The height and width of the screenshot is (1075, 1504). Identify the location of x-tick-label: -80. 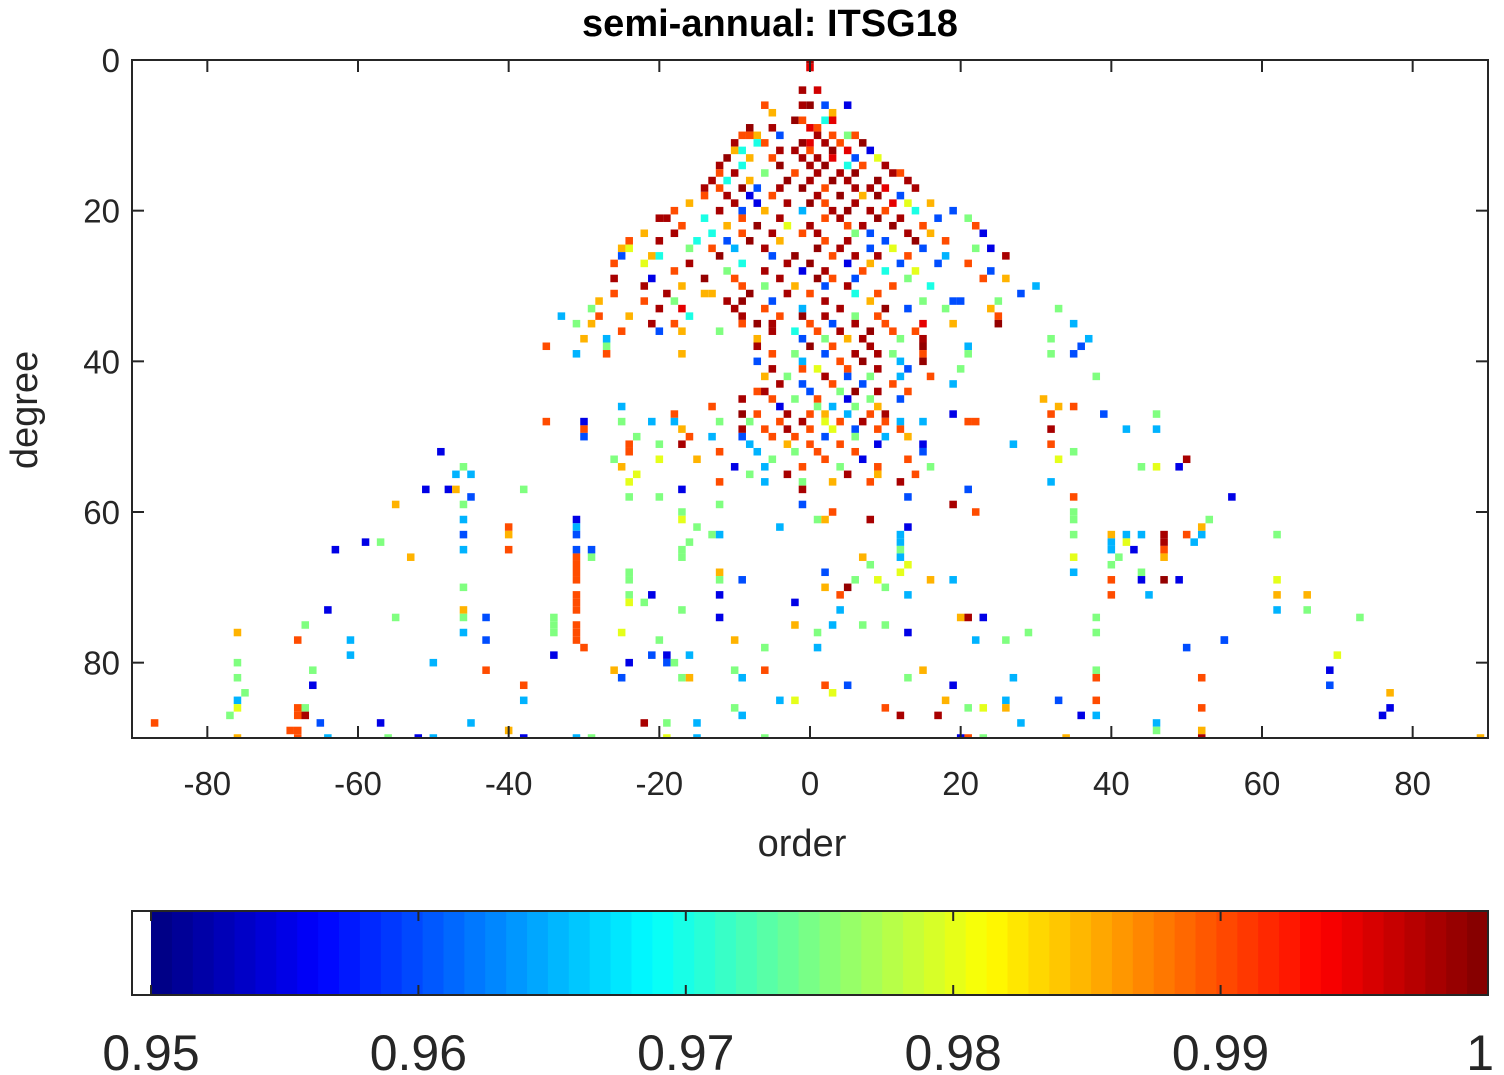
(207, 783).